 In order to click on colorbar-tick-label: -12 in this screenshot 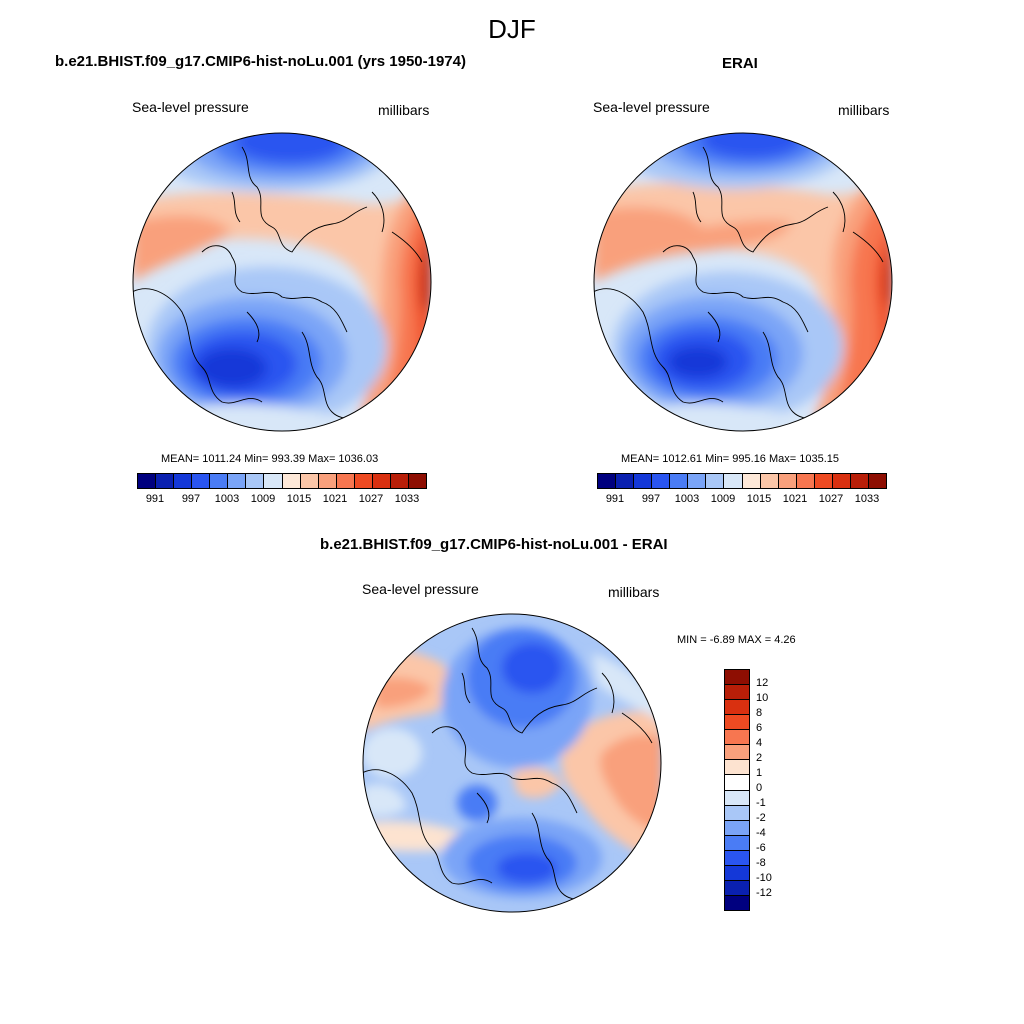, I will do `click(764, 893)`.